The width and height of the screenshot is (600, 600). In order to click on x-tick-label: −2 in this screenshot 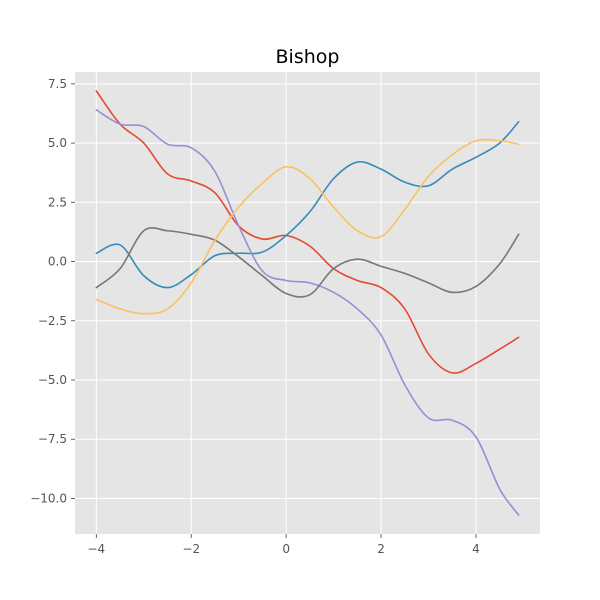, I will do `click(191, 549)`.